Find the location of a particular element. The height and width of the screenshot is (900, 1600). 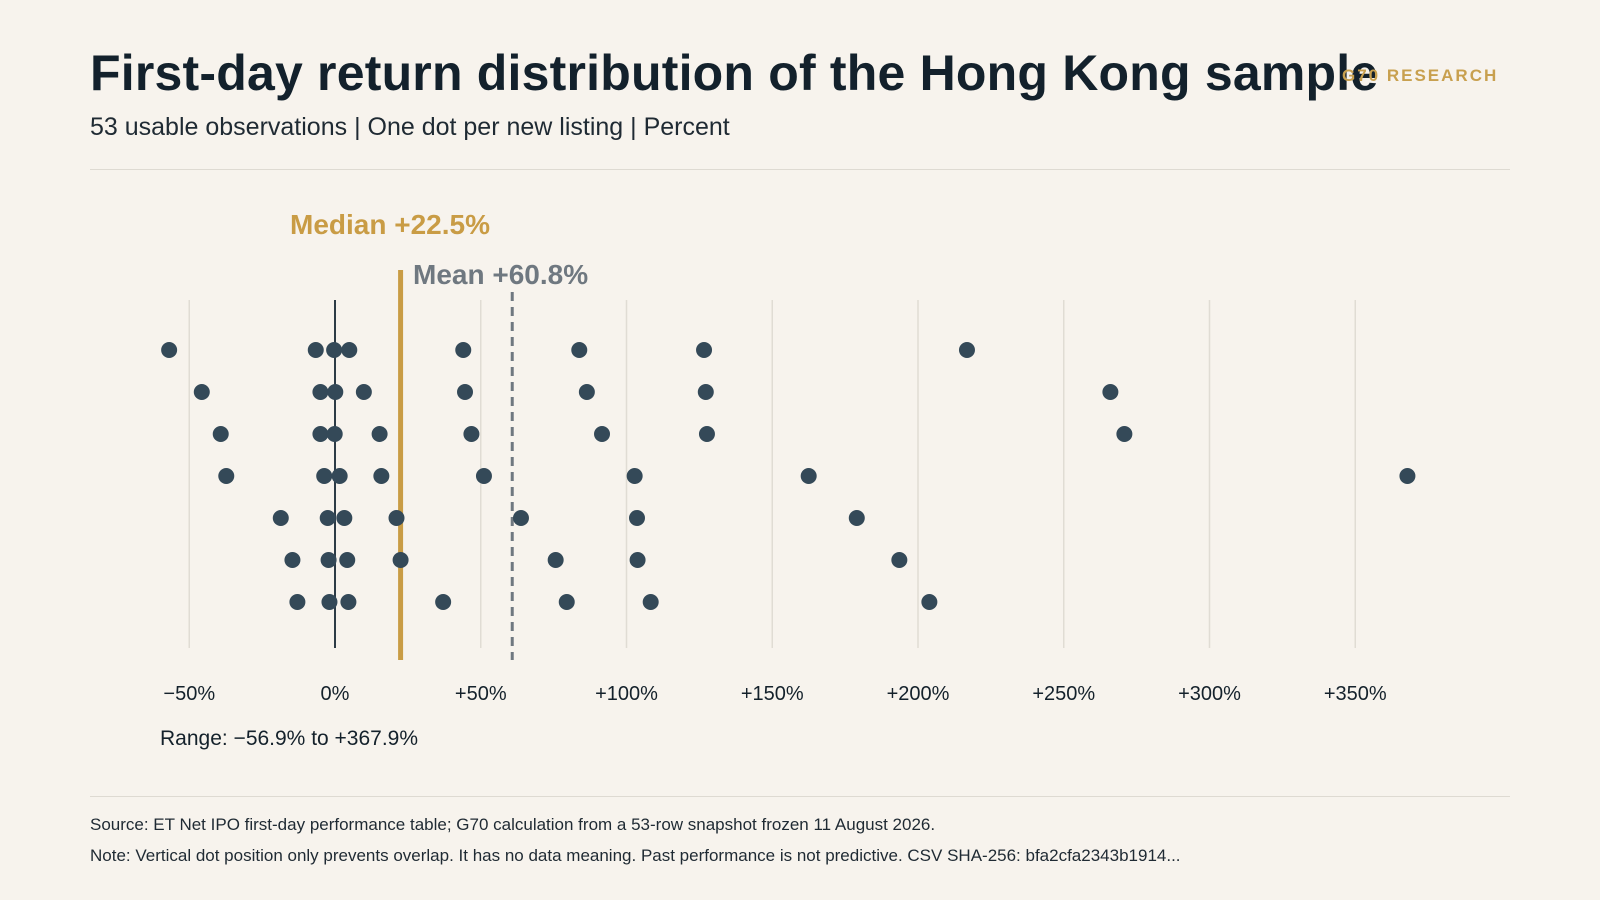

mean-label: Mean +60.8% is located at coordinates (500, 274).